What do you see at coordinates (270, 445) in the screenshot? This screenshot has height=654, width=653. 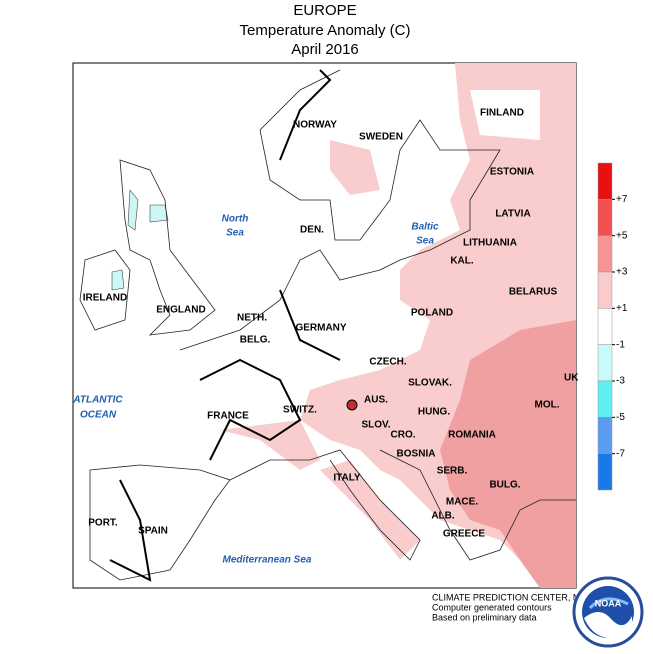 I see `warm-france` at bounding box center [270, 445].